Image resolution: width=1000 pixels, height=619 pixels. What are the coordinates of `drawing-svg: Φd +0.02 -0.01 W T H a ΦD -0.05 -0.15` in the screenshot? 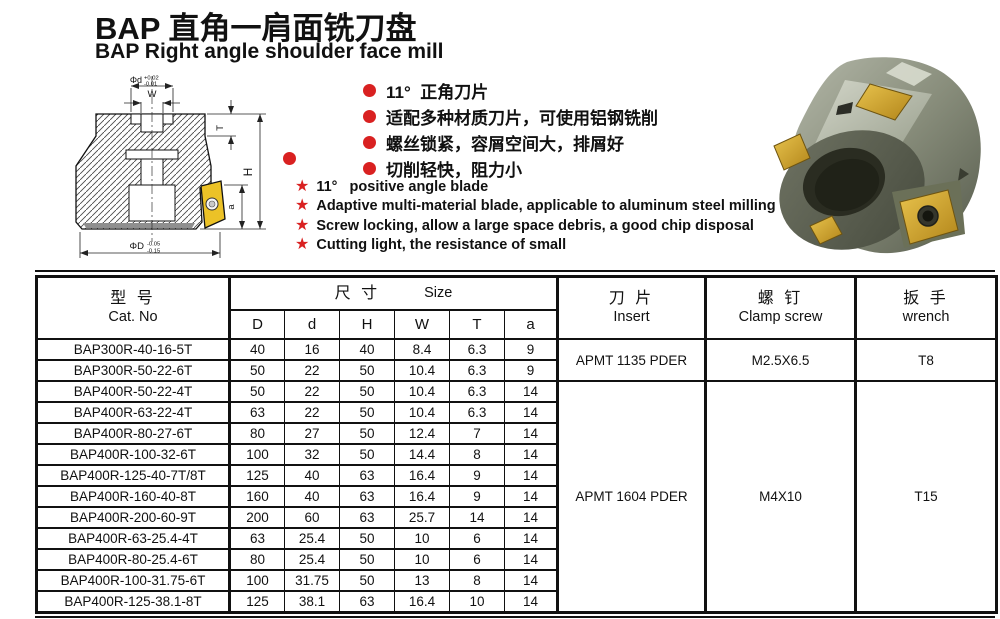 It's located at (170, 166).